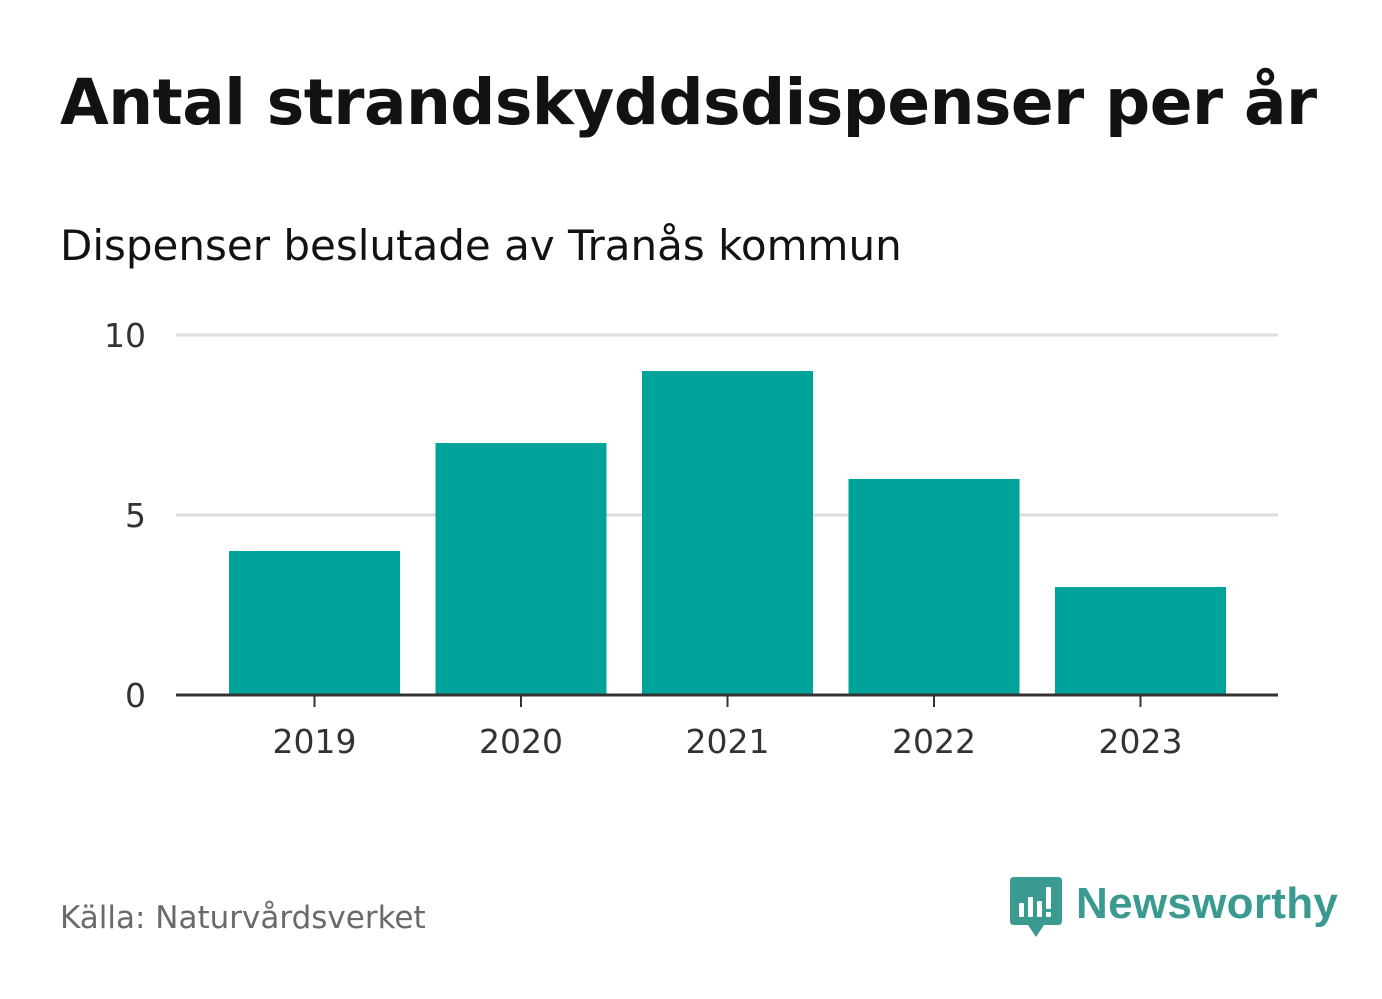 The image size is (1382, 999). I want to click on x-tick-label: 2020, so click(521, 741).